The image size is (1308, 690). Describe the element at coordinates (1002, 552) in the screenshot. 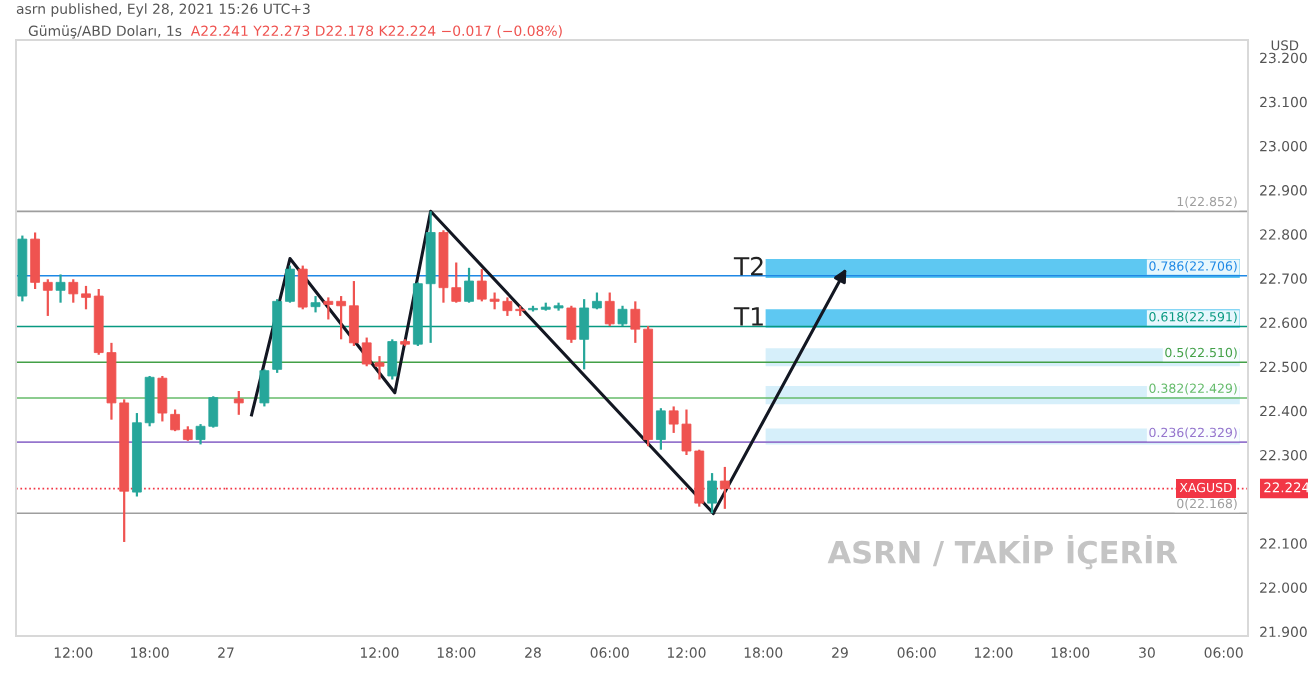

I see `annotation: ASRN / TAKİP İÇERİR` at that location.